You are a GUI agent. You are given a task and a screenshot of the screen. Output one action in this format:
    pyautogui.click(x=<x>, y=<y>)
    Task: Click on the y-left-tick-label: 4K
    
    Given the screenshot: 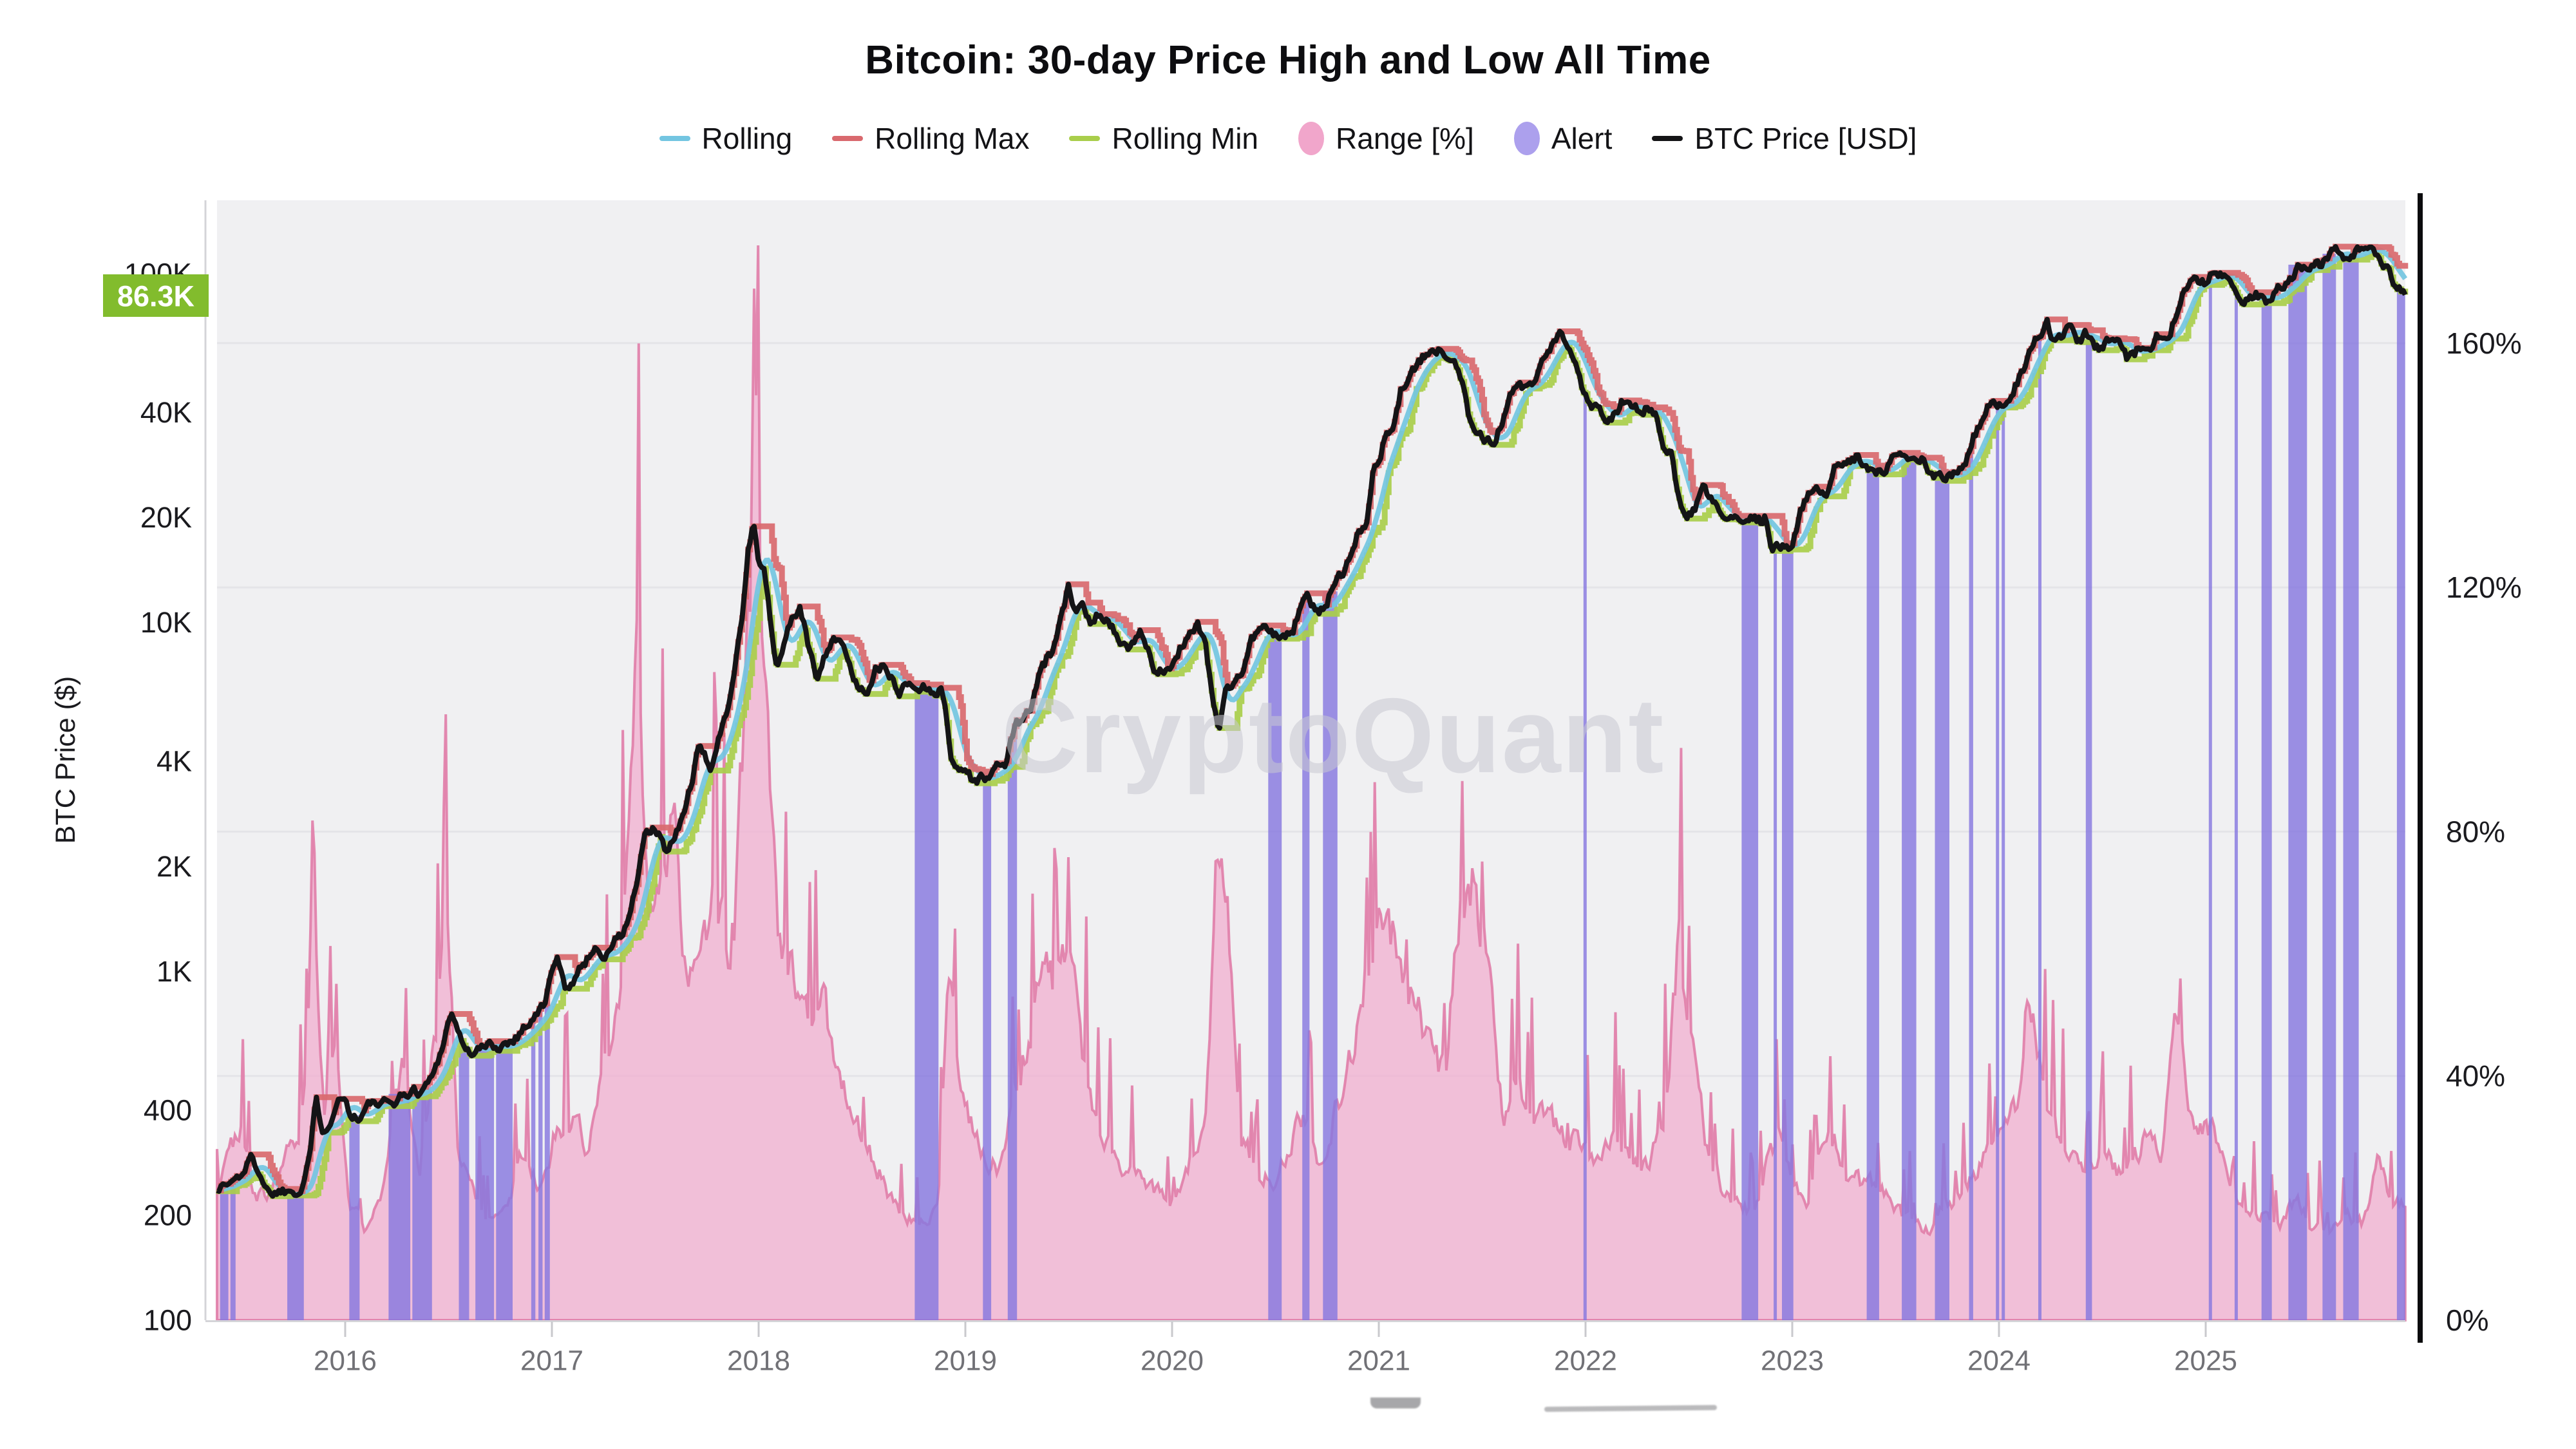 What is the action you would take?
    pyautogui.click(x=174, y=761)
    